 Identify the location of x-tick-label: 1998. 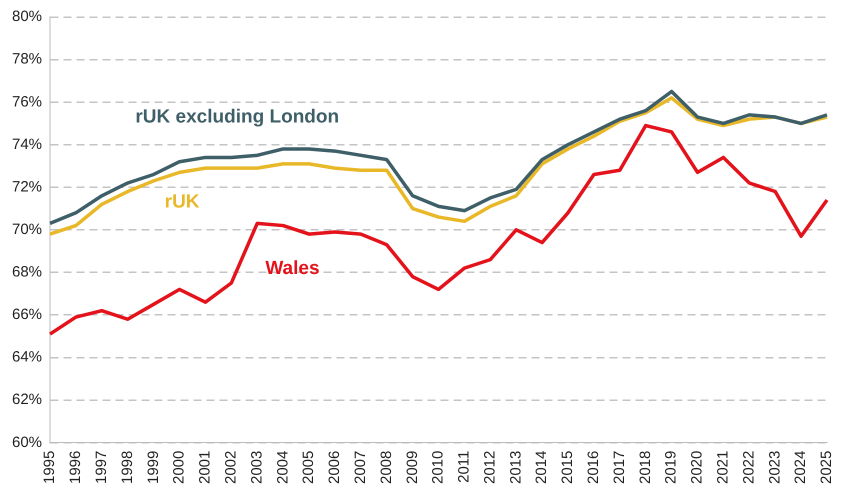
(127, 467).